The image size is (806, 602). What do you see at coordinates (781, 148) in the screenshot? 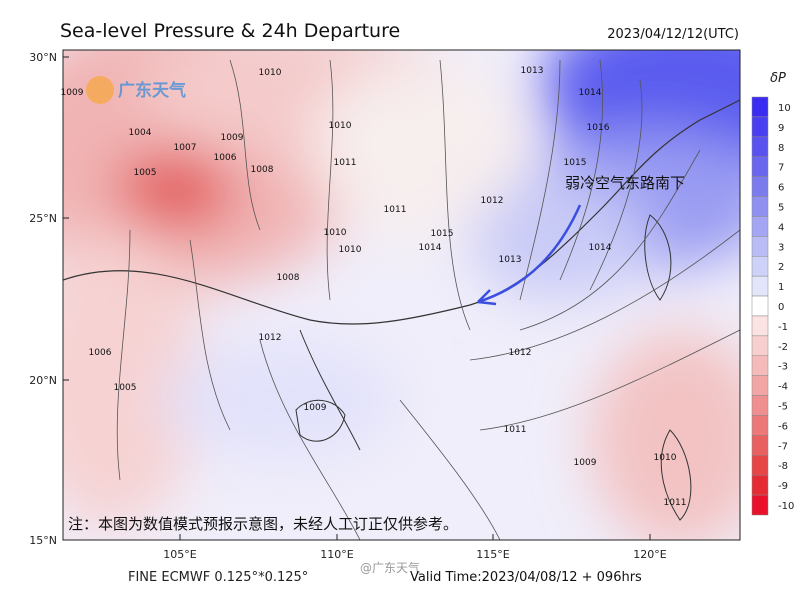
I see `colorbar-tick-label: 8` at bounding box center [781, 148].